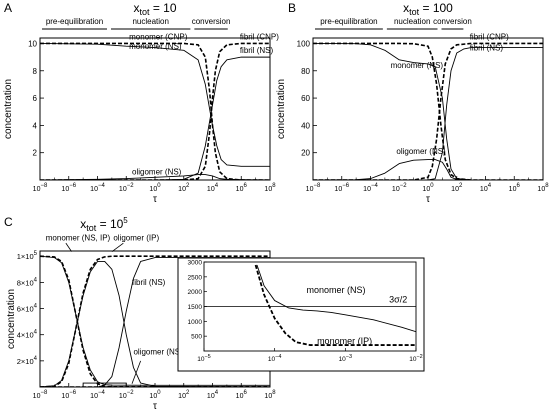  I want to click on inset-x-tick-exp: −5, so click(207, 357).